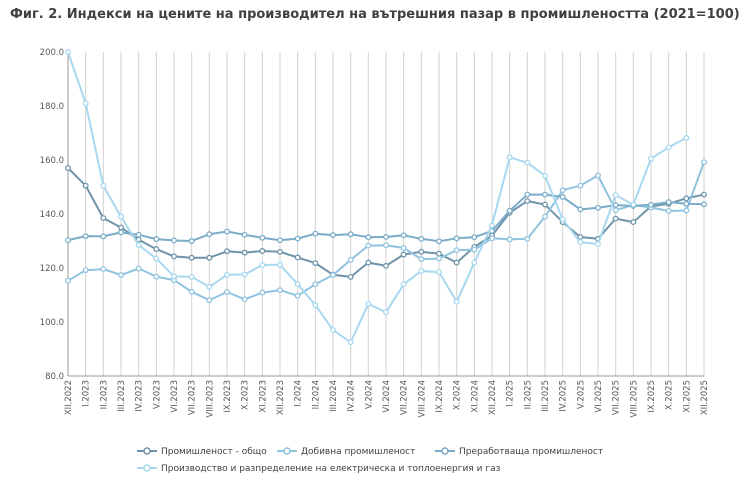 This screenshot has height=483, width=740. I want to click on x-tick-label: X.2023, so click(246, 395).